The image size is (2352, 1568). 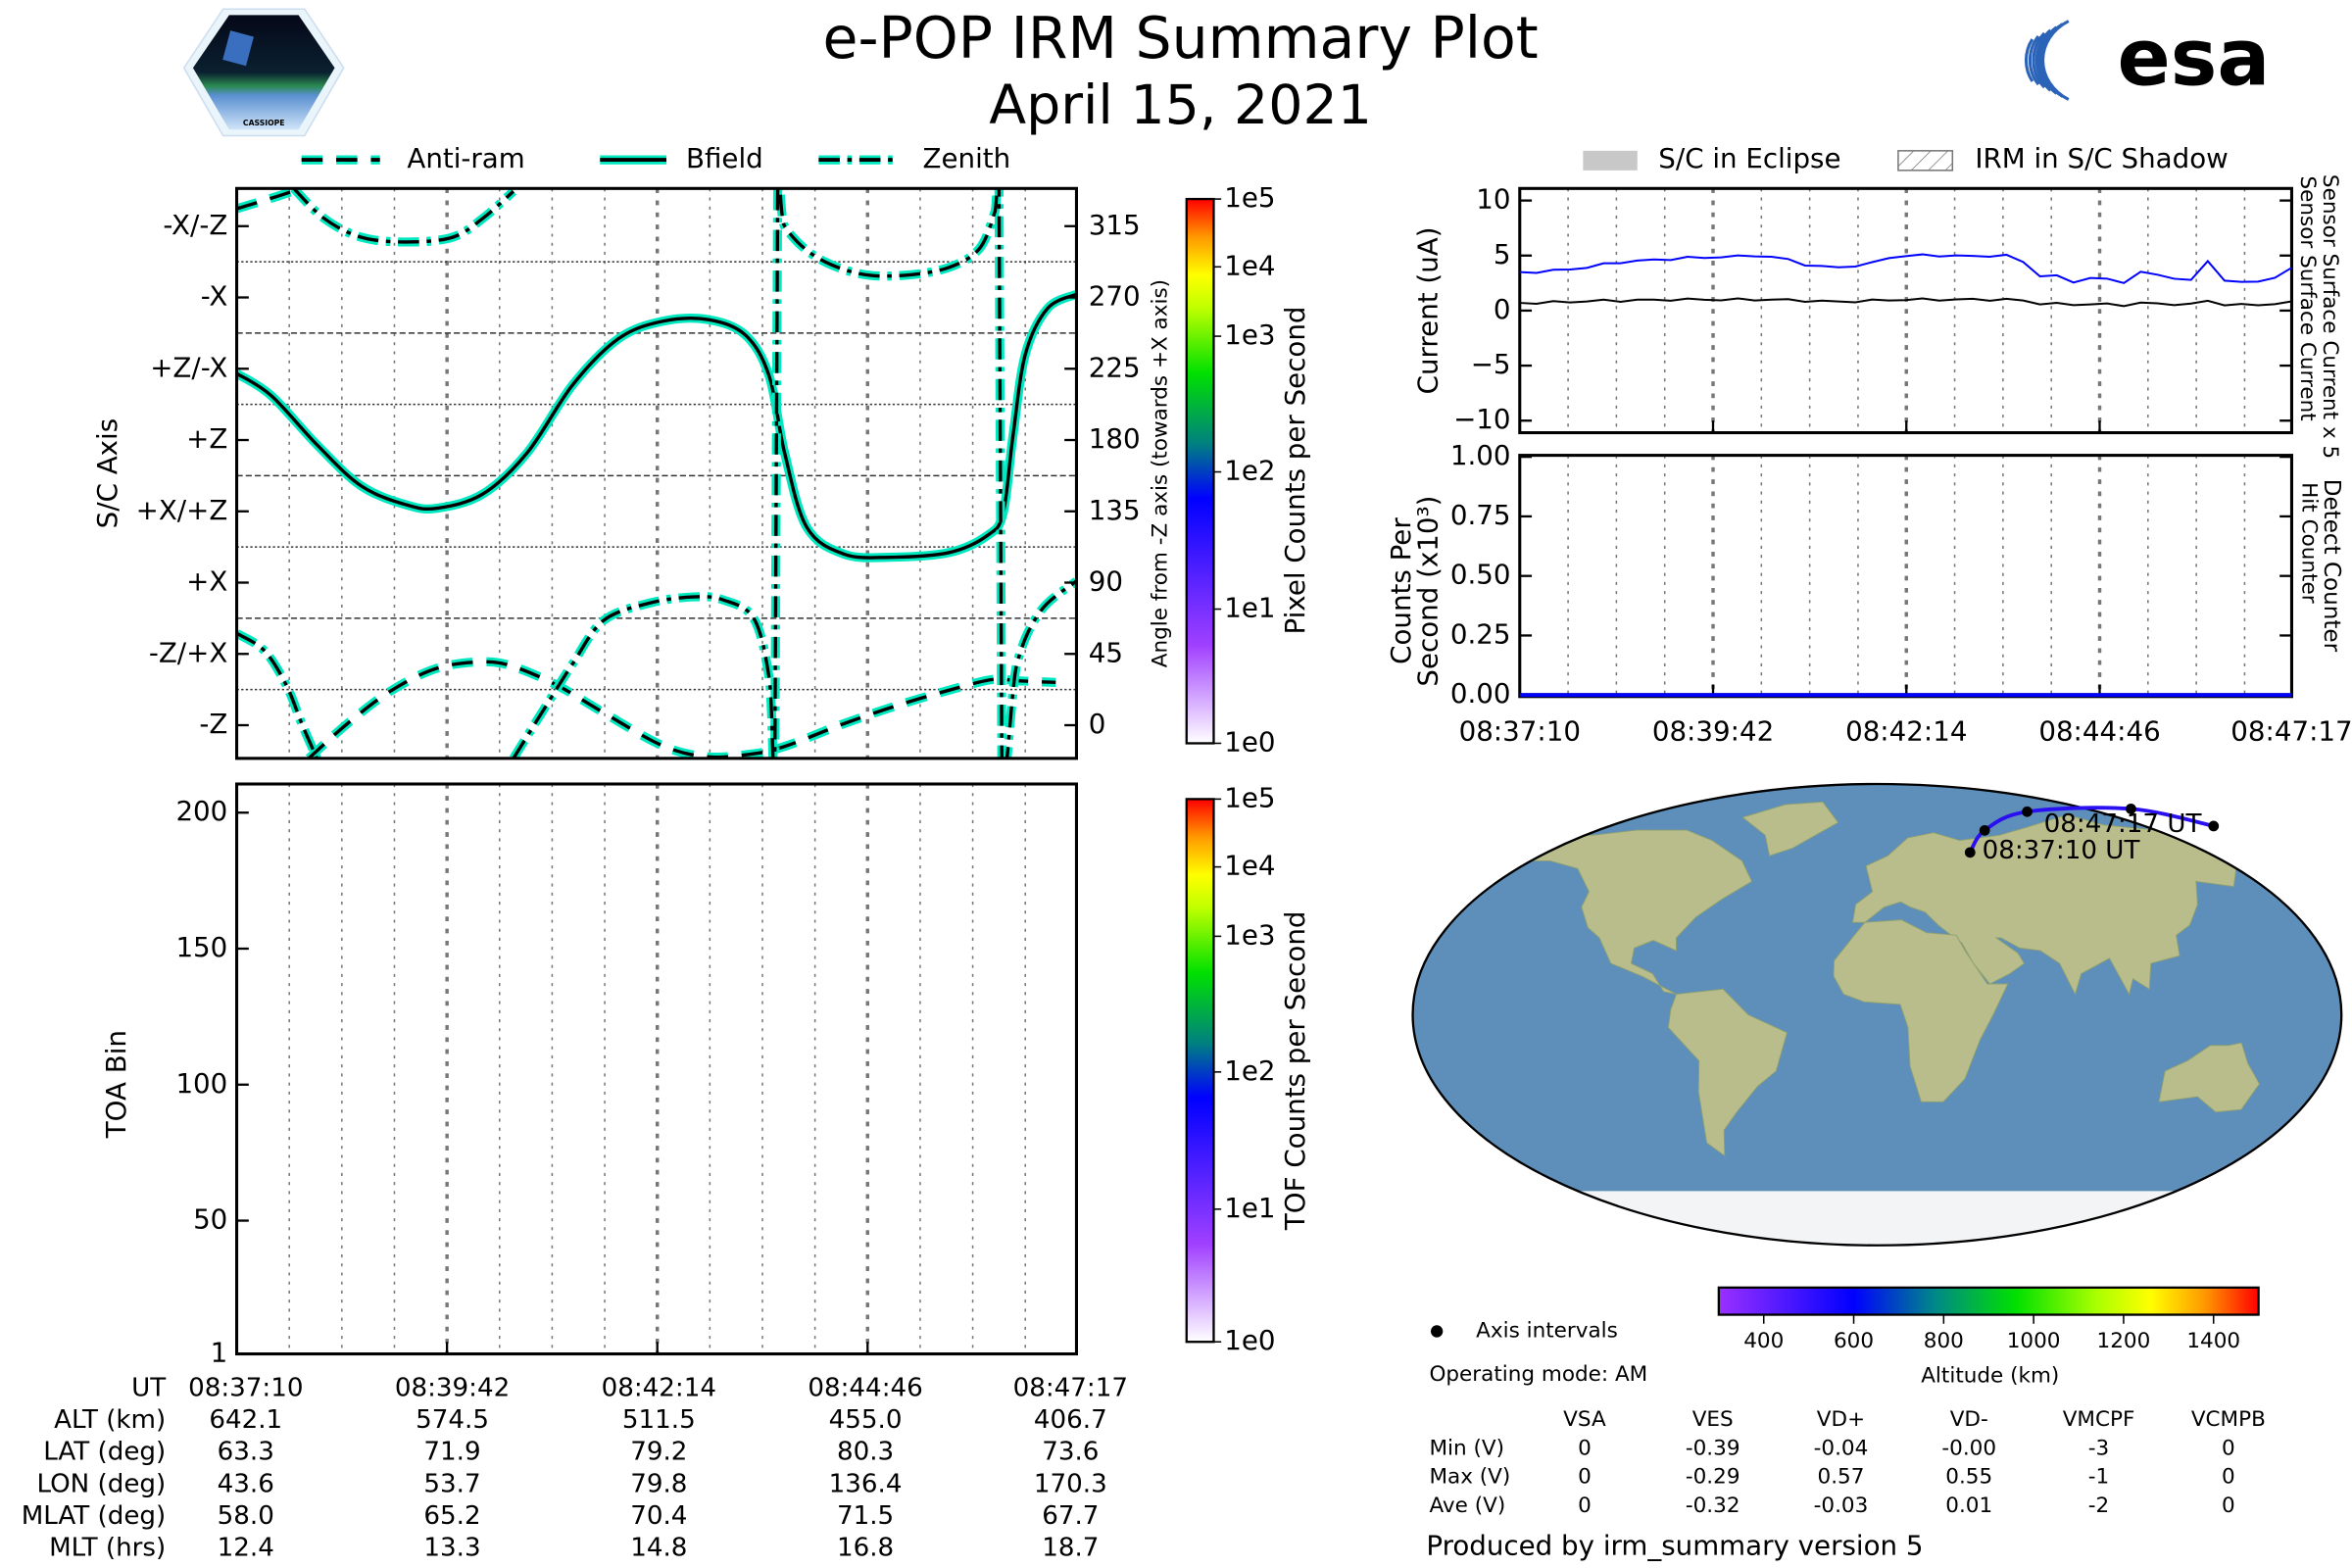 What do you see at coordinates (107, 473) in the screenshot?
I see `y-axis-label: S/C Axis` at bounding box center [107, 473].